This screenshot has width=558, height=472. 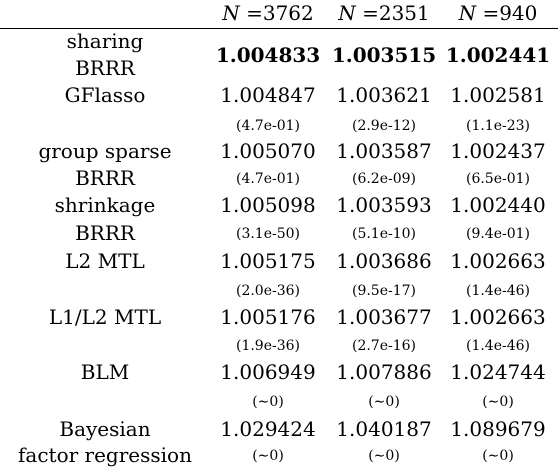 What do you see at coordinates (498, 261) in the screenshot?
I see `row-4-value-3: 1.002663` at bounding box center [498, 261].